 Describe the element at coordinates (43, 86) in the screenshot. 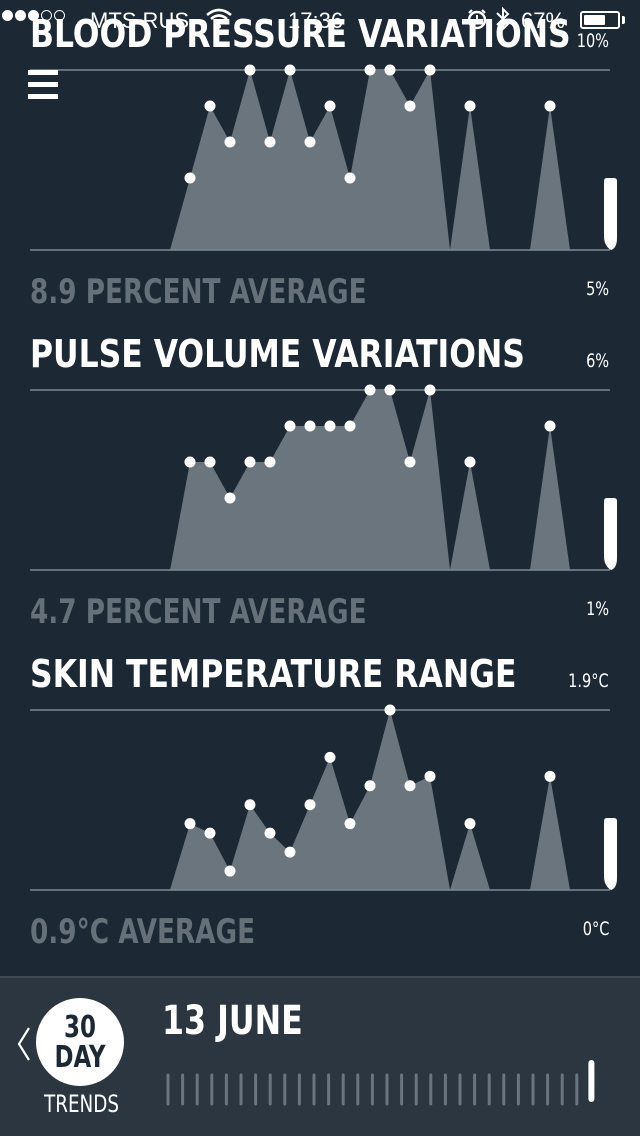

I see `hamburger-menu-icon` at that location.